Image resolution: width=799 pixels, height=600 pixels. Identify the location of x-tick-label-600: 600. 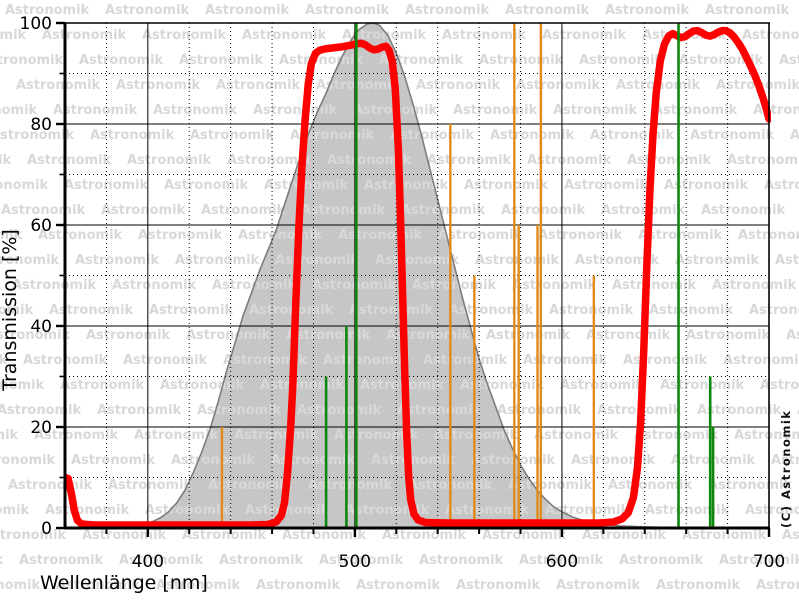
(562, 562).